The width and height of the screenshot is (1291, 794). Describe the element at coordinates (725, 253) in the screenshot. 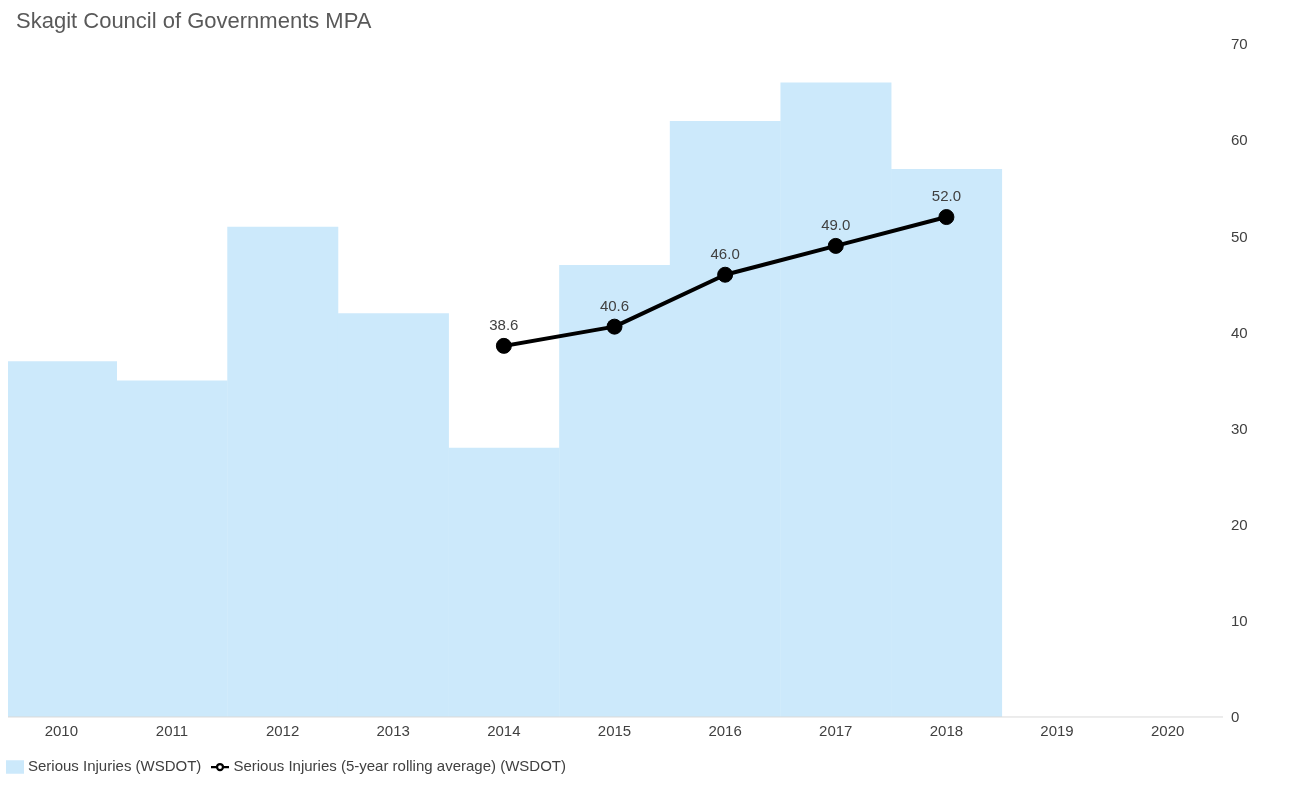

I see `data-label: 46.0` at that location.